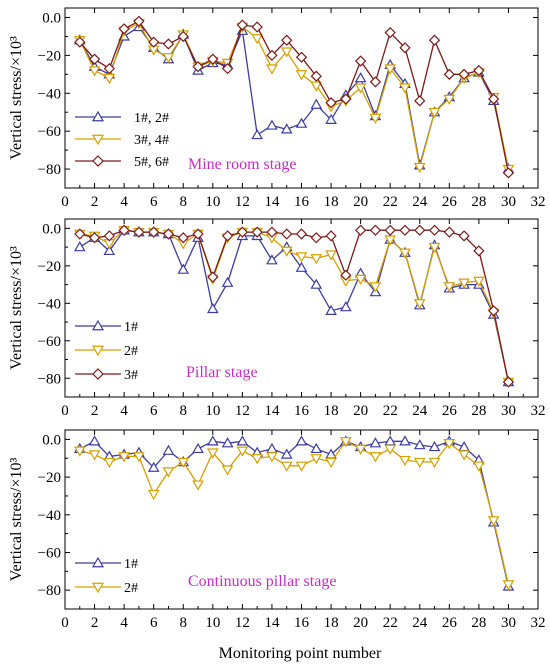 This screenshot has width=550, height=667. Describe the element at coordinates (131, 588) in the screenshot. I see `legend-label: 2#` at that location.